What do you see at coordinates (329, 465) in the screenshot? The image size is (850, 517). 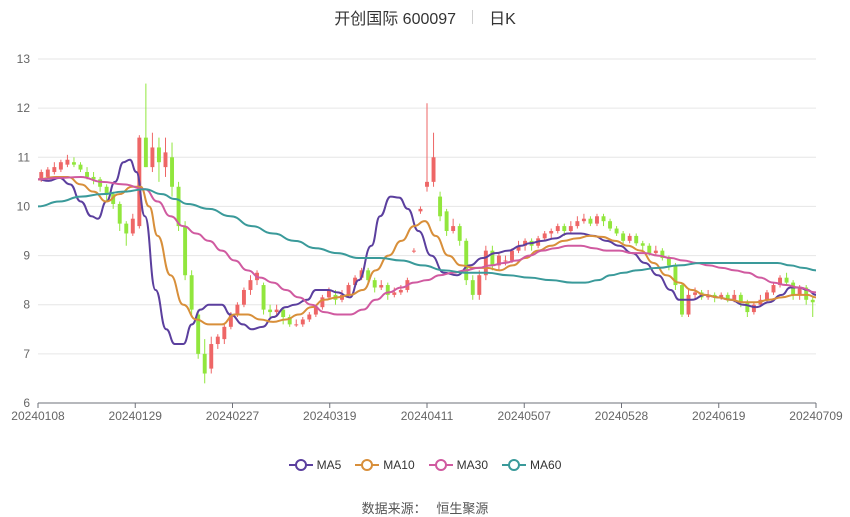 I see `legend-label: MA5` at bounding box center [329, 465].